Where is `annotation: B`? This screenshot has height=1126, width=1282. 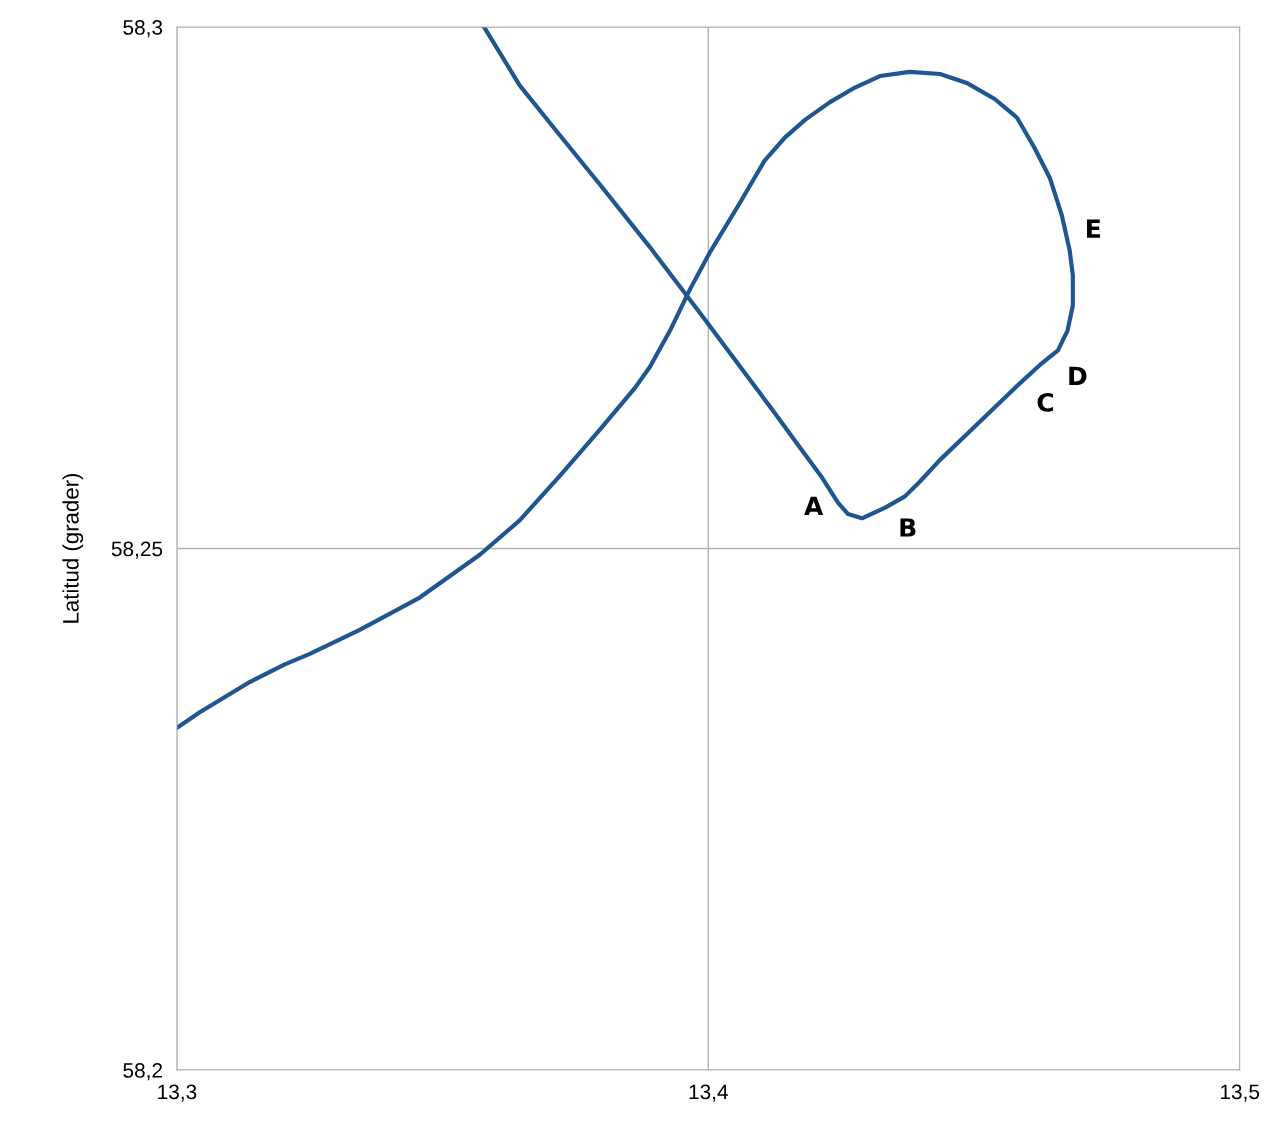
annotation: B is located at coordinates (908, 527).